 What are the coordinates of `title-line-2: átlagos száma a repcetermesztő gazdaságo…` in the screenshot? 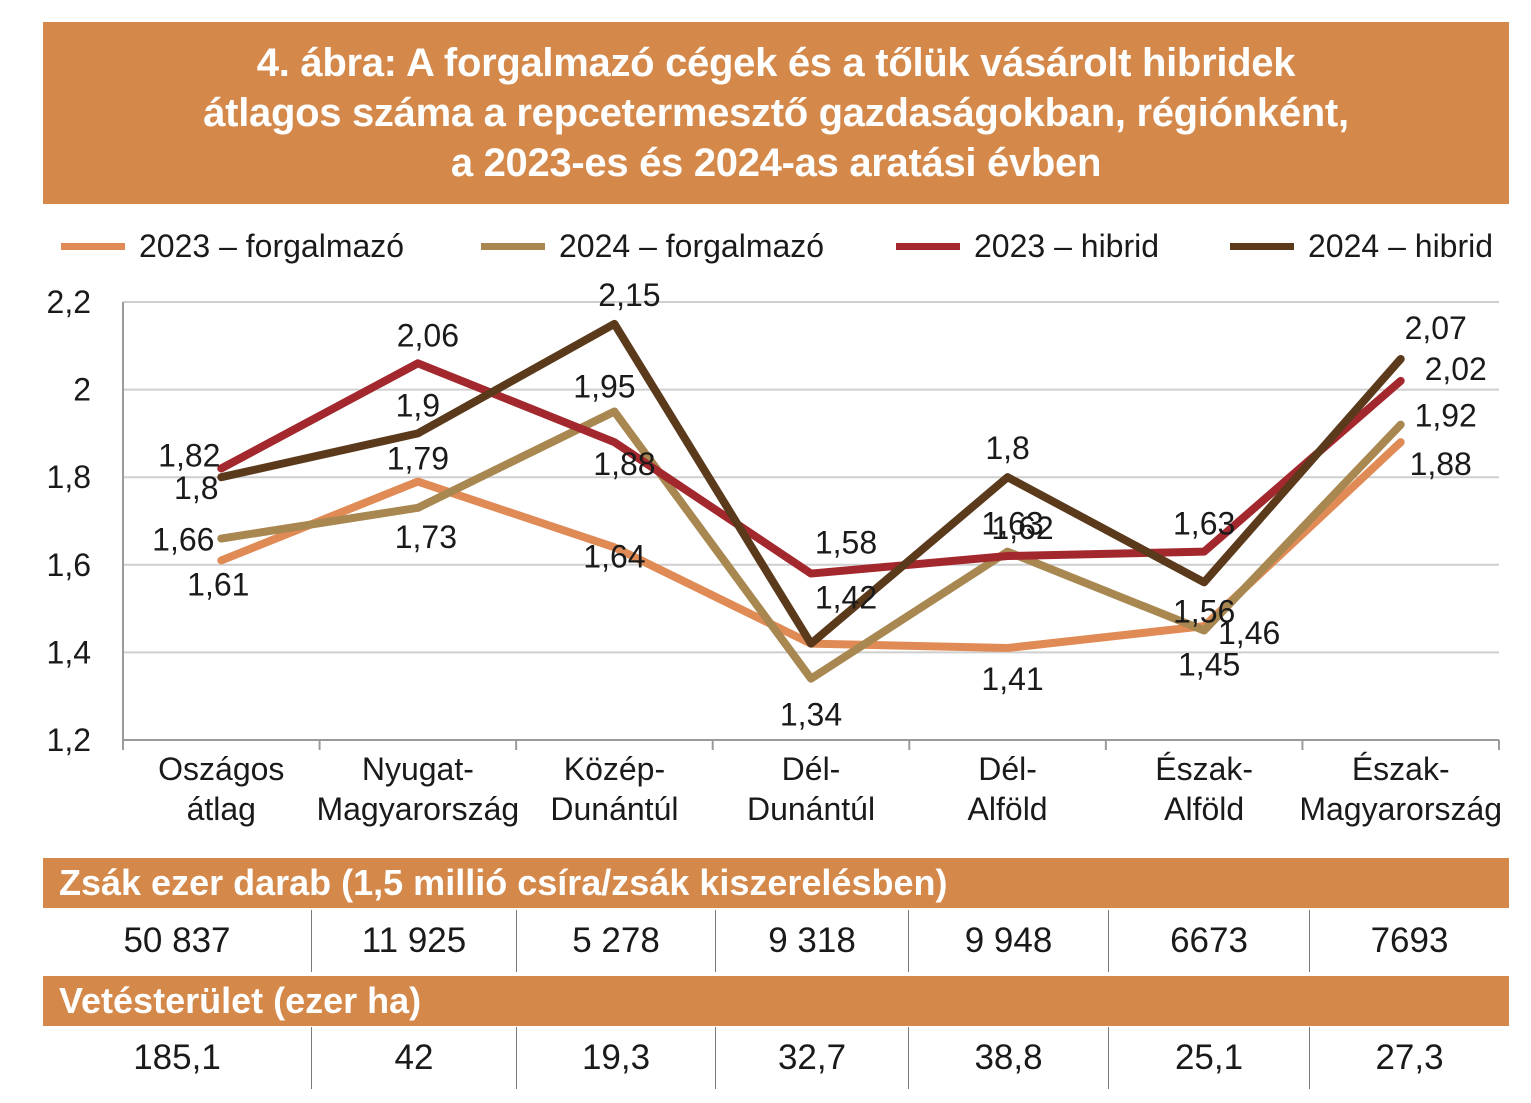 It's located at (776, 113).